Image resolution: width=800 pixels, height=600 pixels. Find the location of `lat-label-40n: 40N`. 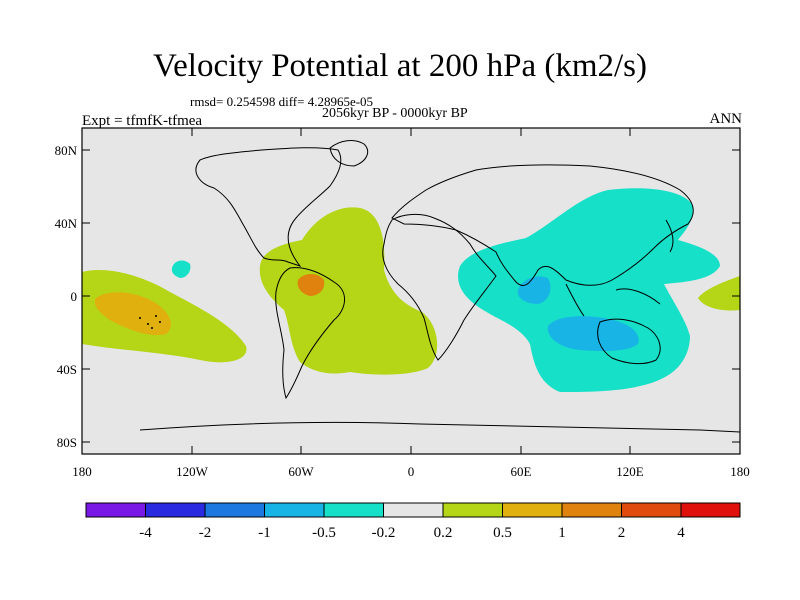

lat-label-40n: 40N is located at coordinates (66, 223).